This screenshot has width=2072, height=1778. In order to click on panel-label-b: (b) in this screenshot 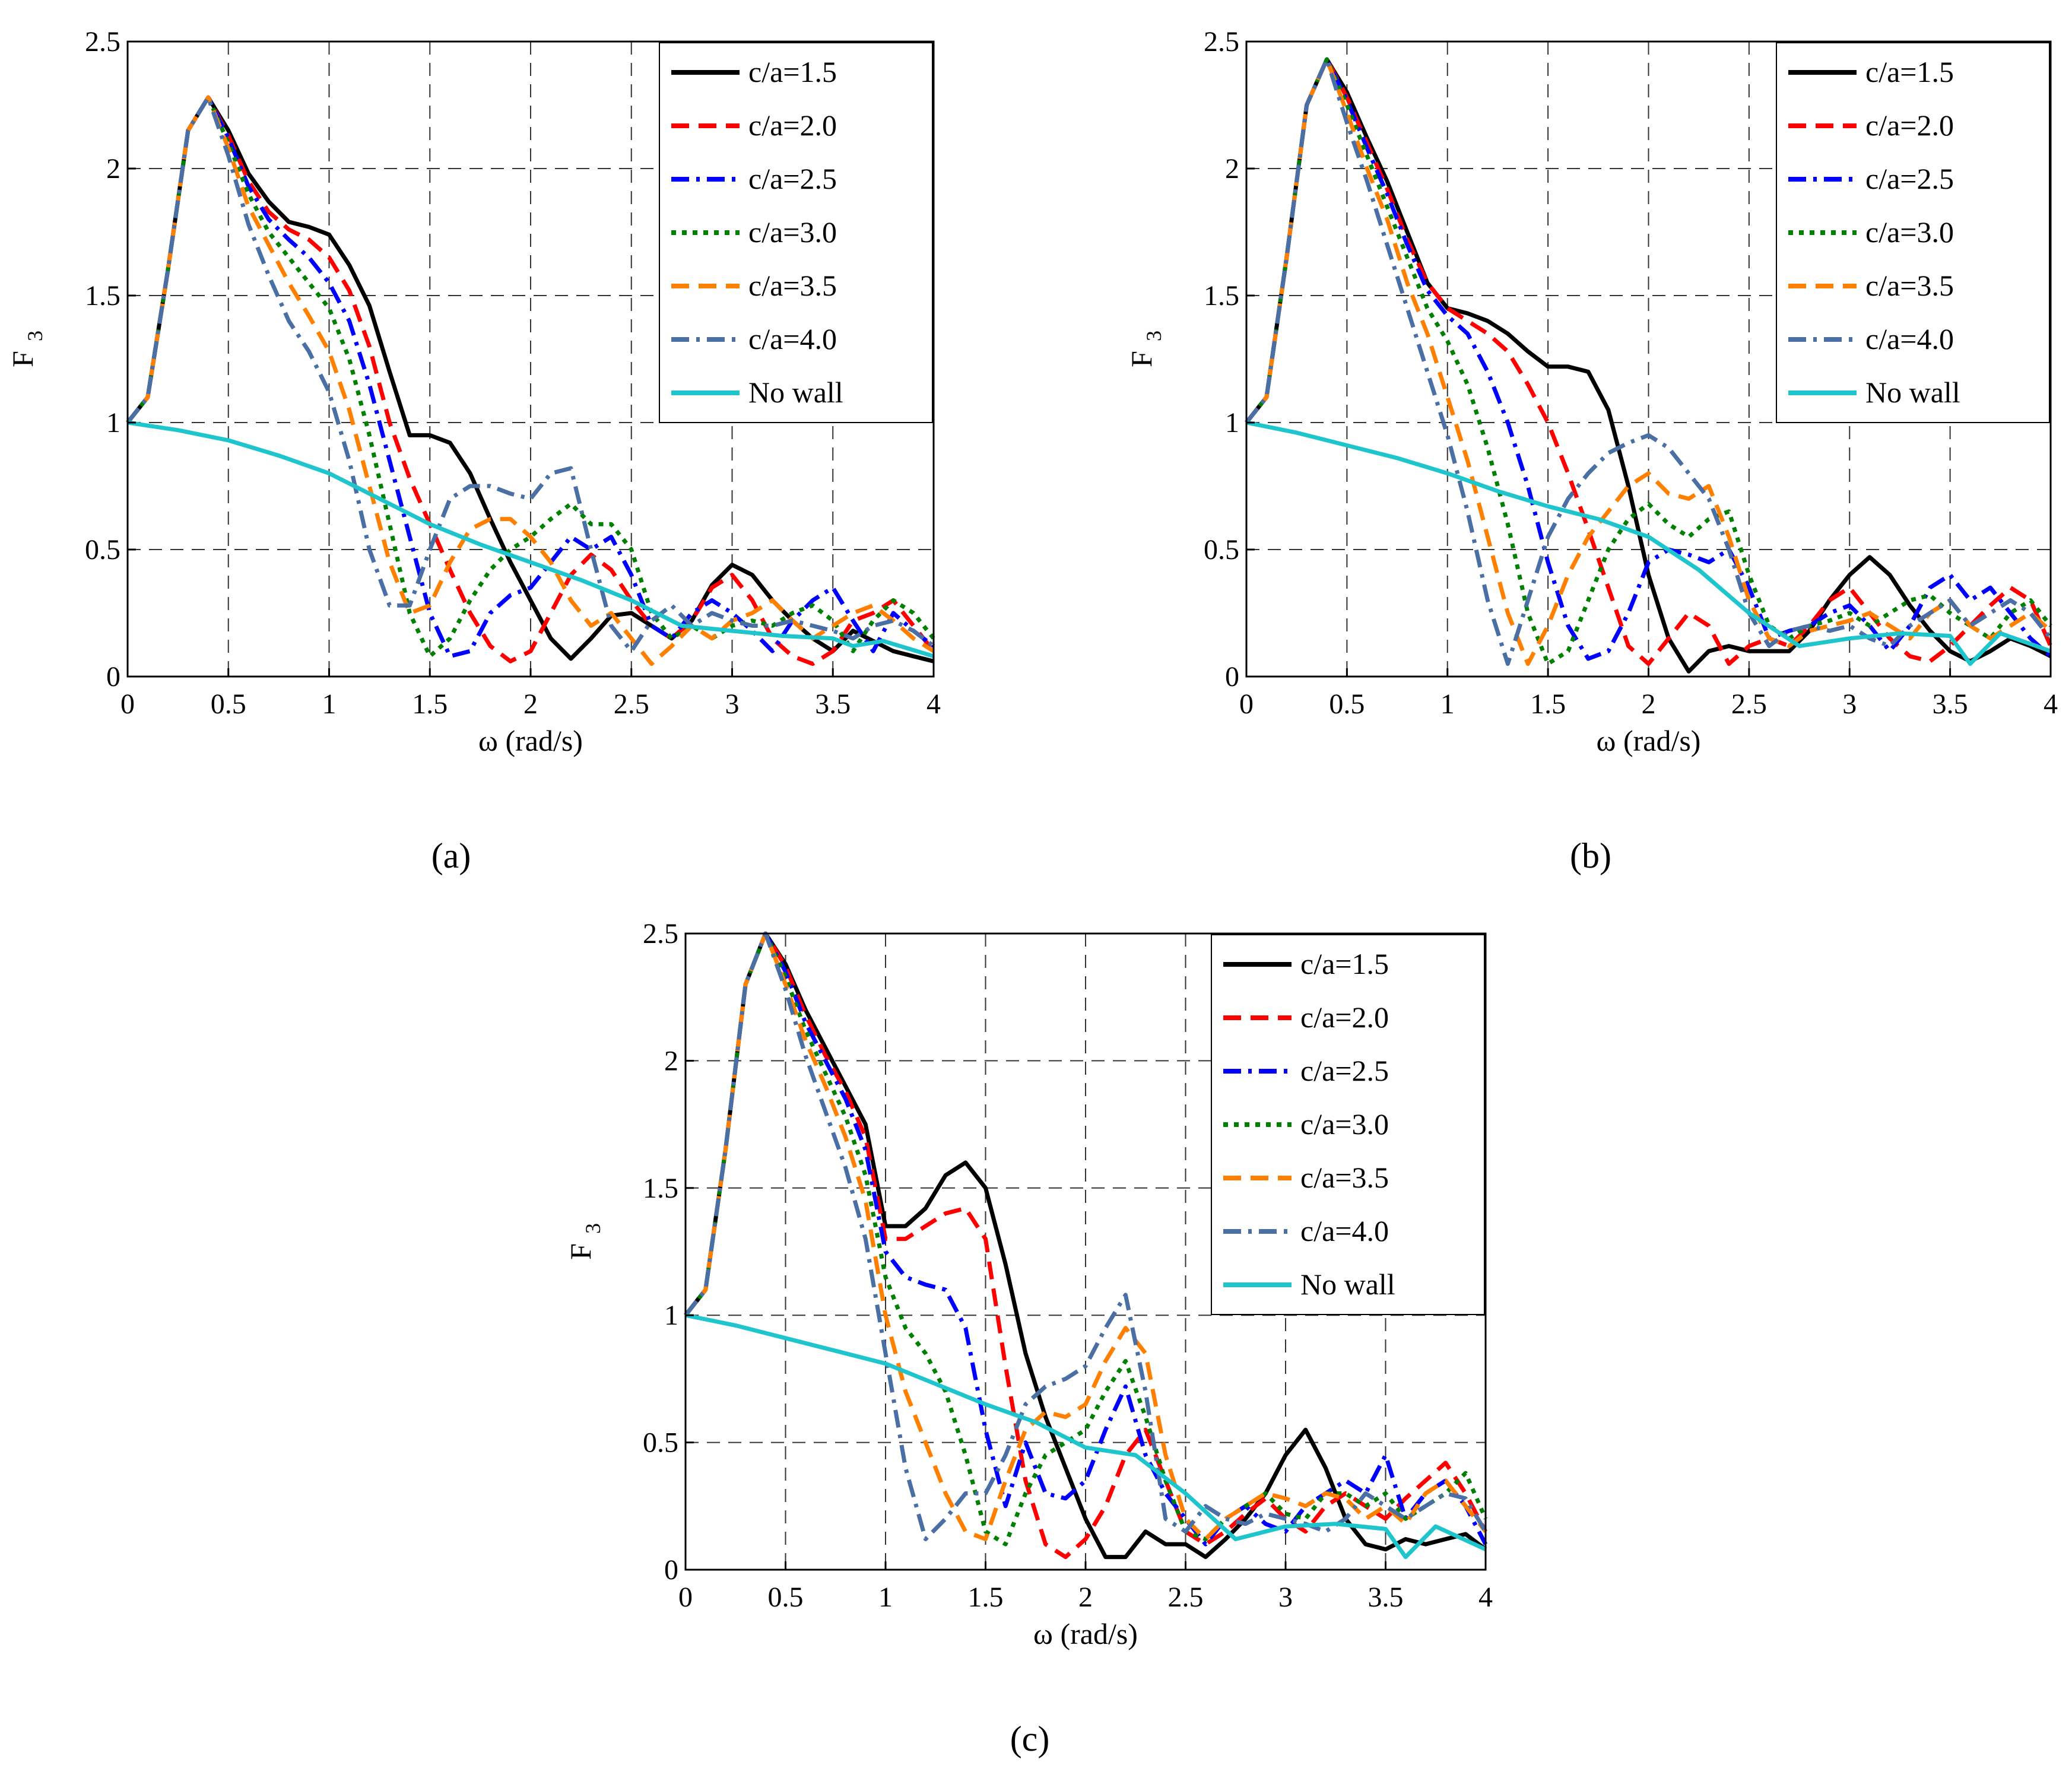, I will do `click(1590, 855)`.